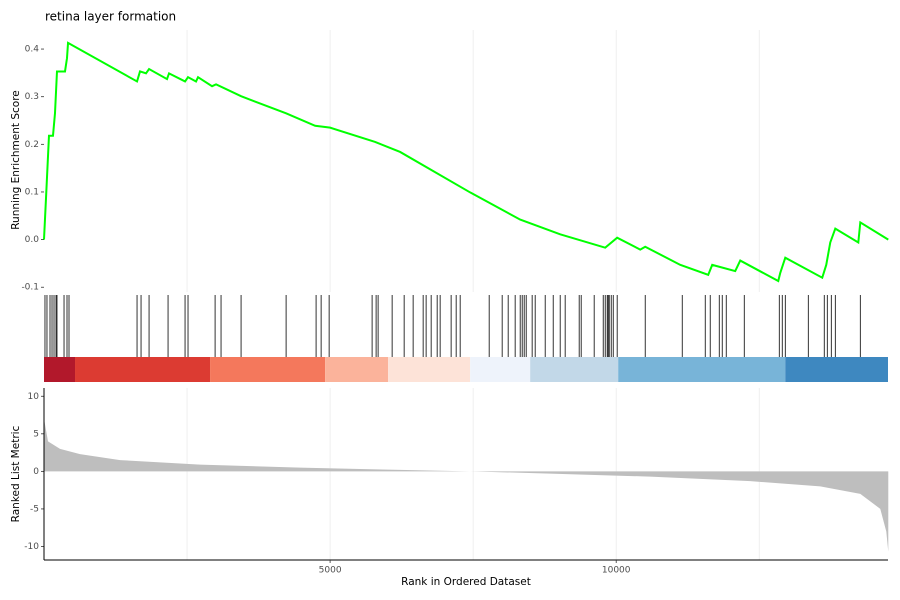 The image size is (900, 600). Describe the element at coordinates (34, 509) in the screenshot. I see `y-tick-label: -5` at that location.